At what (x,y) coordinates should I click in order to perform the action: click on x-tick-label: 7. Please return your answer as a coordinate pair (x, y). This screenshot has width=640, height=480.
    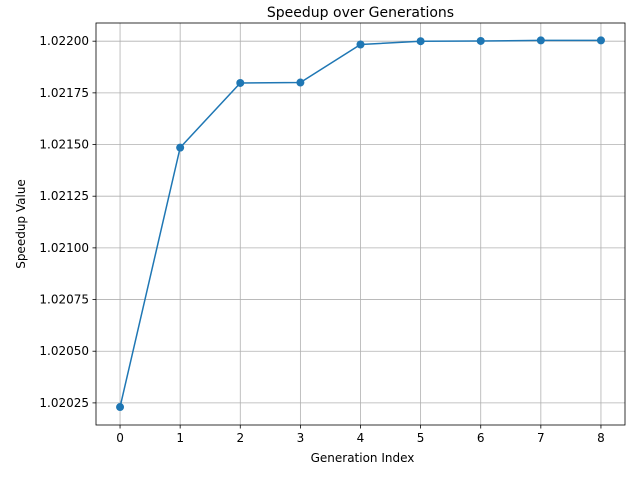
    Looking at the image, I should click on (541, 438).